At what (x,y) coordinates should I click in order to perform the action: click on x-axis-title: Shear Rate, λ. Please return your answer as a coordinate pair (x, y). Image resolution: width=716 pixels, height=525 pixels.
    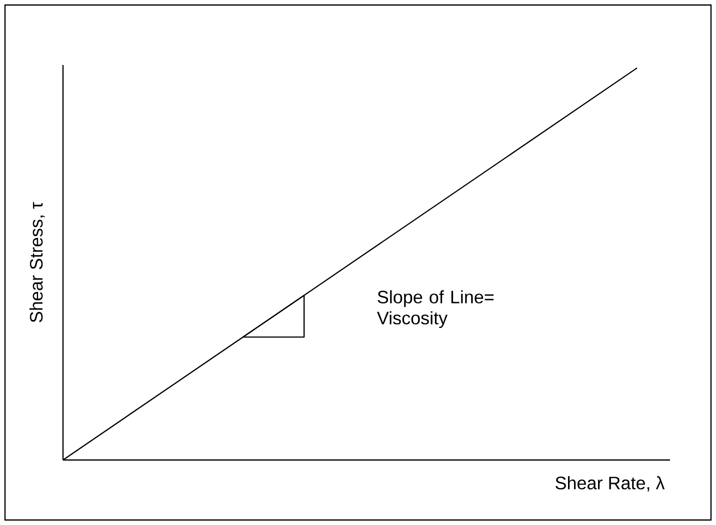
    Looking at the image, I should click on (610, 484).